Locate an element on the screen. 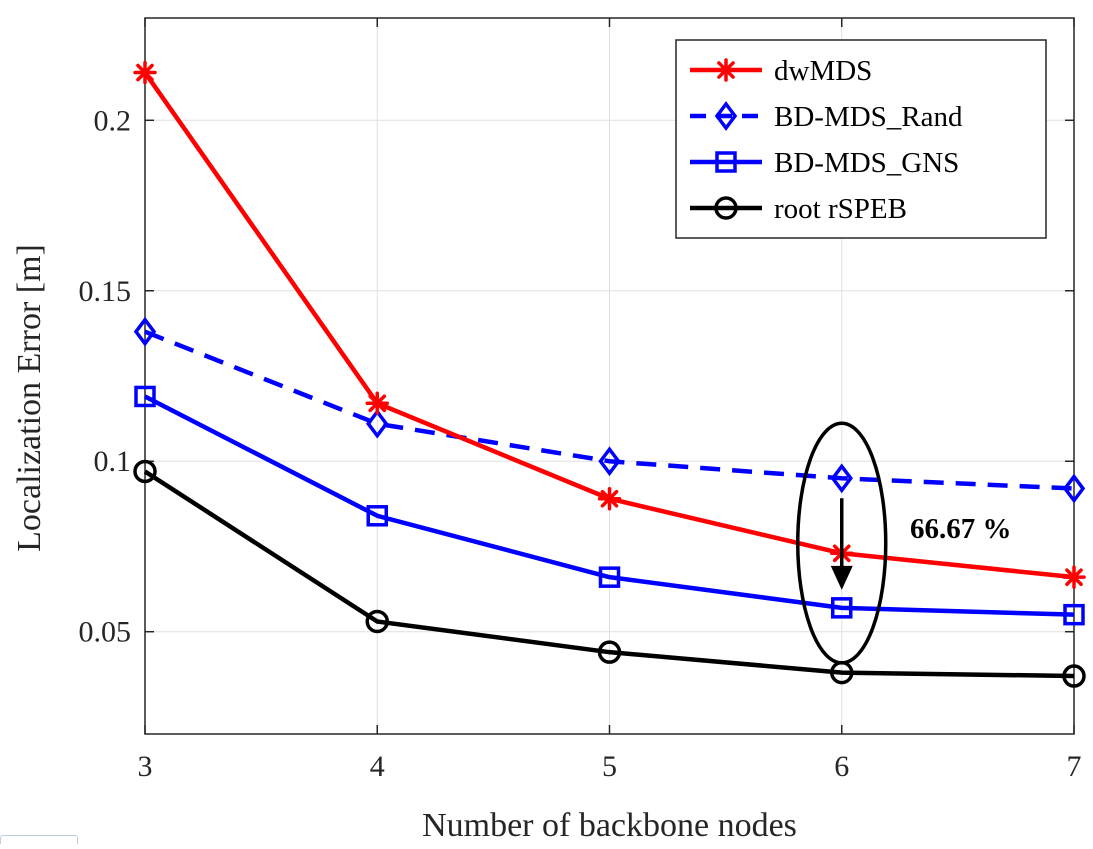 The height and width of the screenshot is (849, 1093). arrow-head is located at coordinates (841, 577).